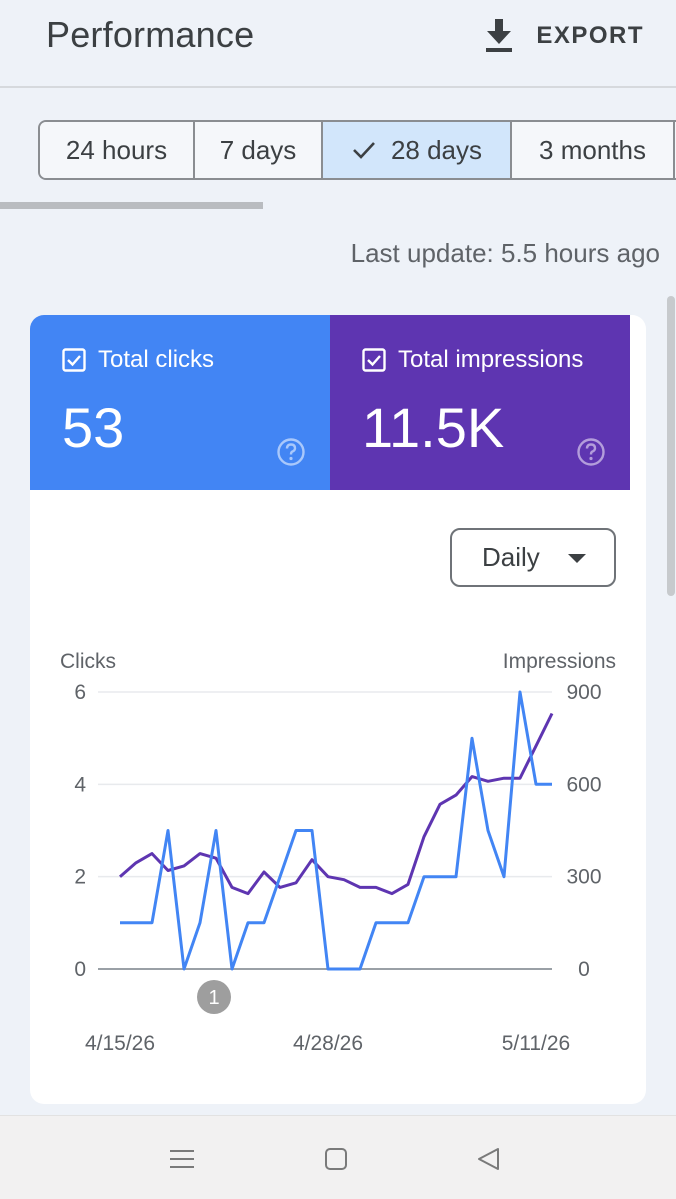  Describe the element at coordinates (364, 150) in the screenshot. I see `checkmark-icon` at that location.